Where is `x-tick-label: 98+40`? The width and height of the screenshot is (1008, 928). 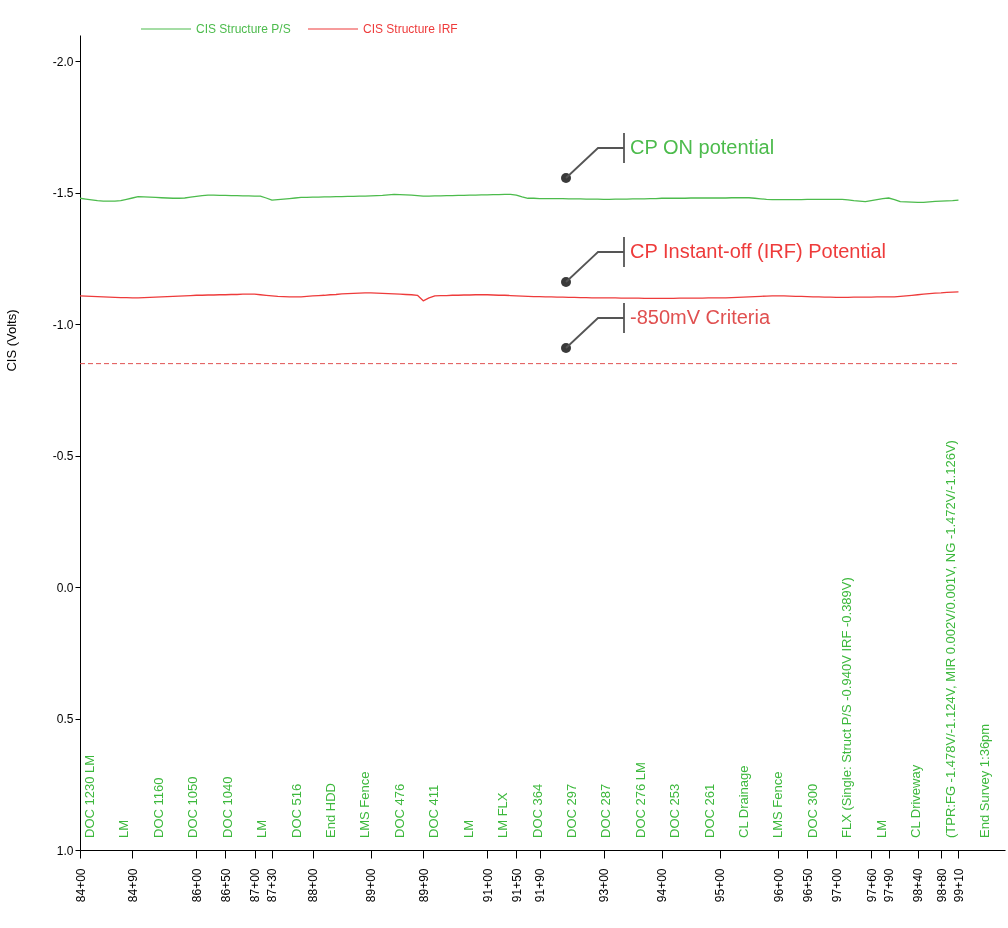
x-tick-label: 98+40 is located at coordinates (918, 885).